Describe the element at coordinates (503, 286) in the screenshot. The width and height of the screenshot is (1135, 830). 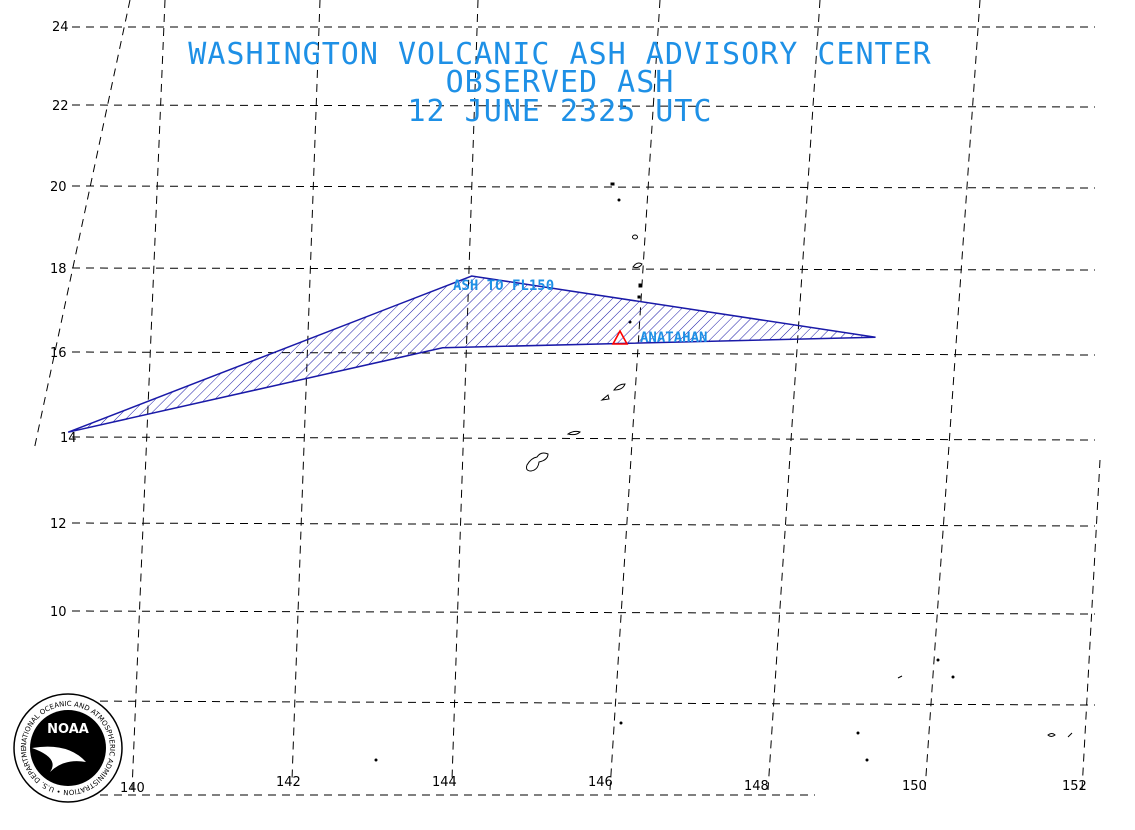
I see `ash-altitude-label: ASH TO FL150` at that location.